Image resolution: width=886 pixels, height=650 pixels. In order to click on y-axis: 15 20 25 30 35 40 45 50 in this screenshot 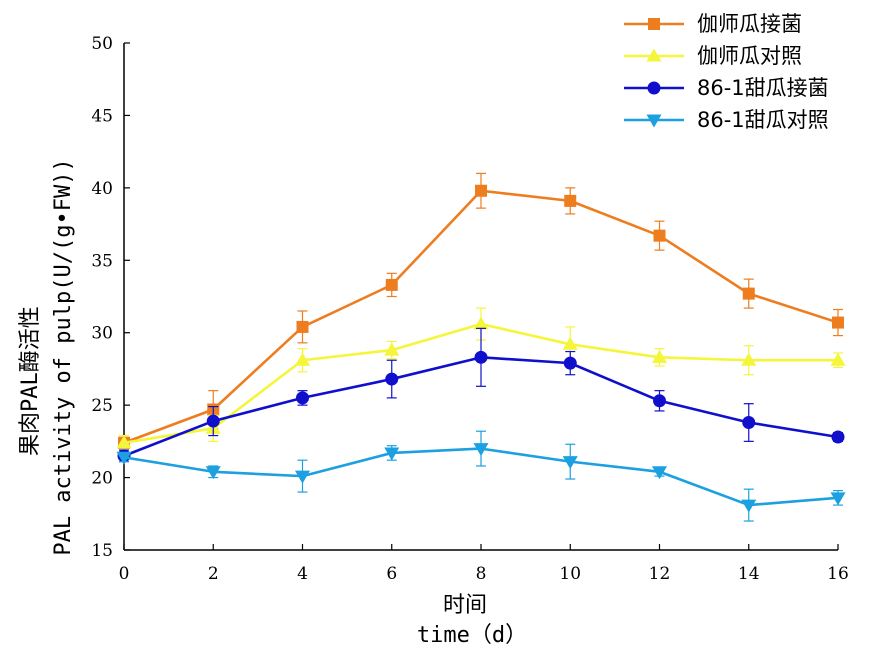, I will do `click(110, 297)`.